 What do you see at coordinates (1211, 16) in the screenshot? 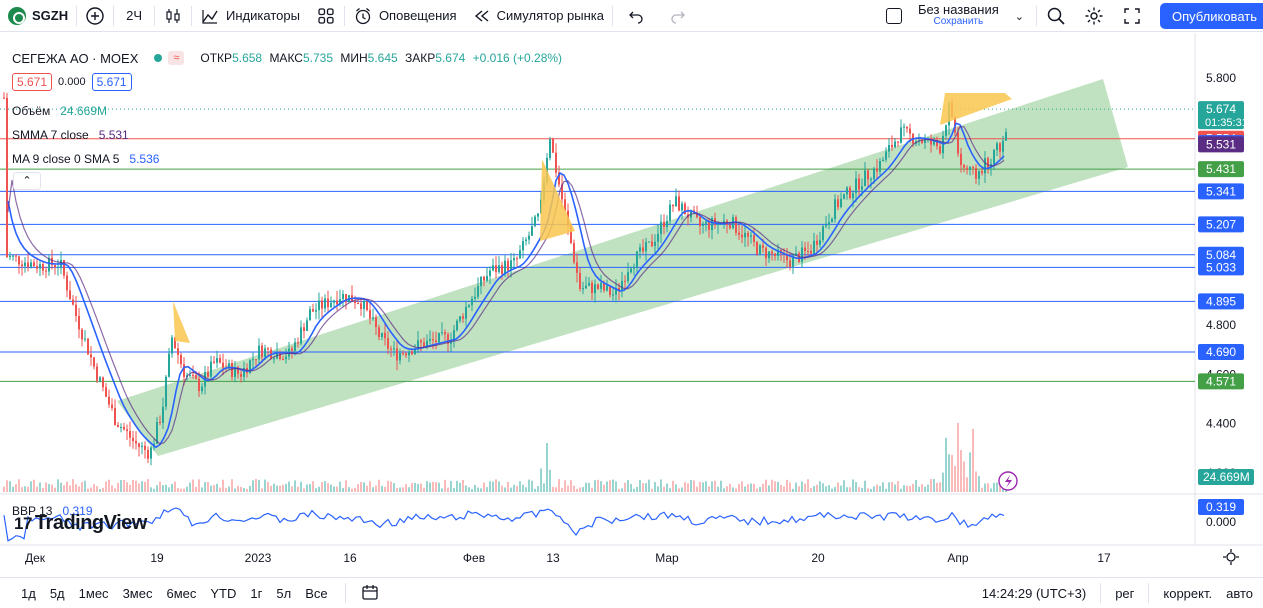
I see `publish-button: Опубликовать` at bounding box center [1211, 16].